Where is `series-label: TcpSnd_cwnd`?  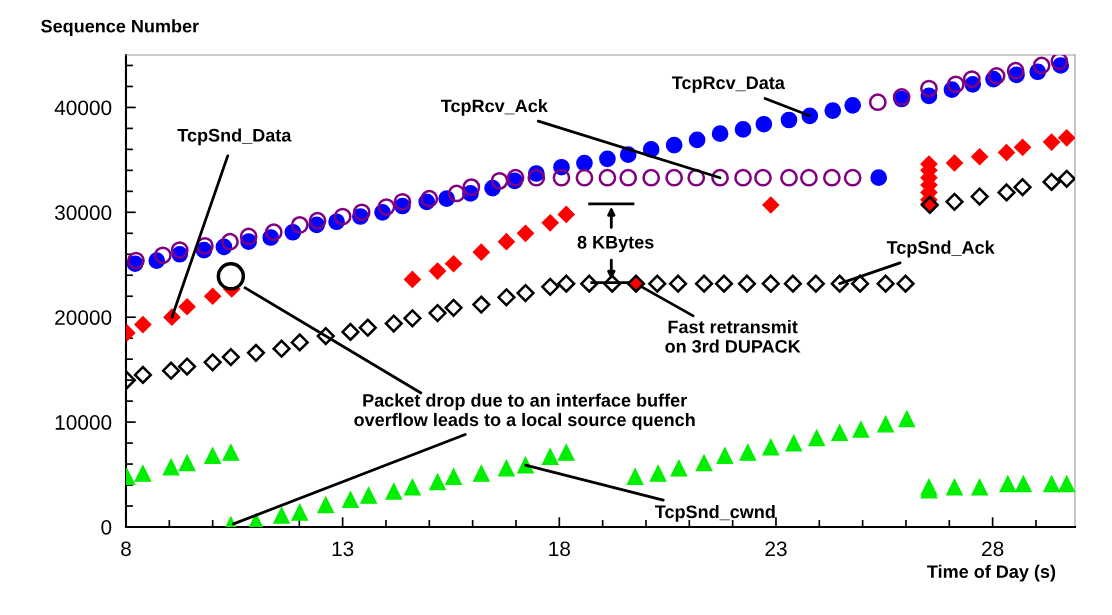
series-label: TcpSnd_cwnd is located at coordinates (714, 513).